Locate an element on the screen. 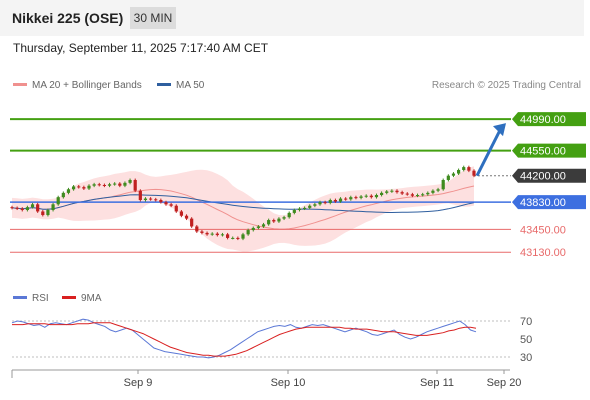 This screenshot has height=400, width=590. ma50-line is located at coordinates (243, 203).